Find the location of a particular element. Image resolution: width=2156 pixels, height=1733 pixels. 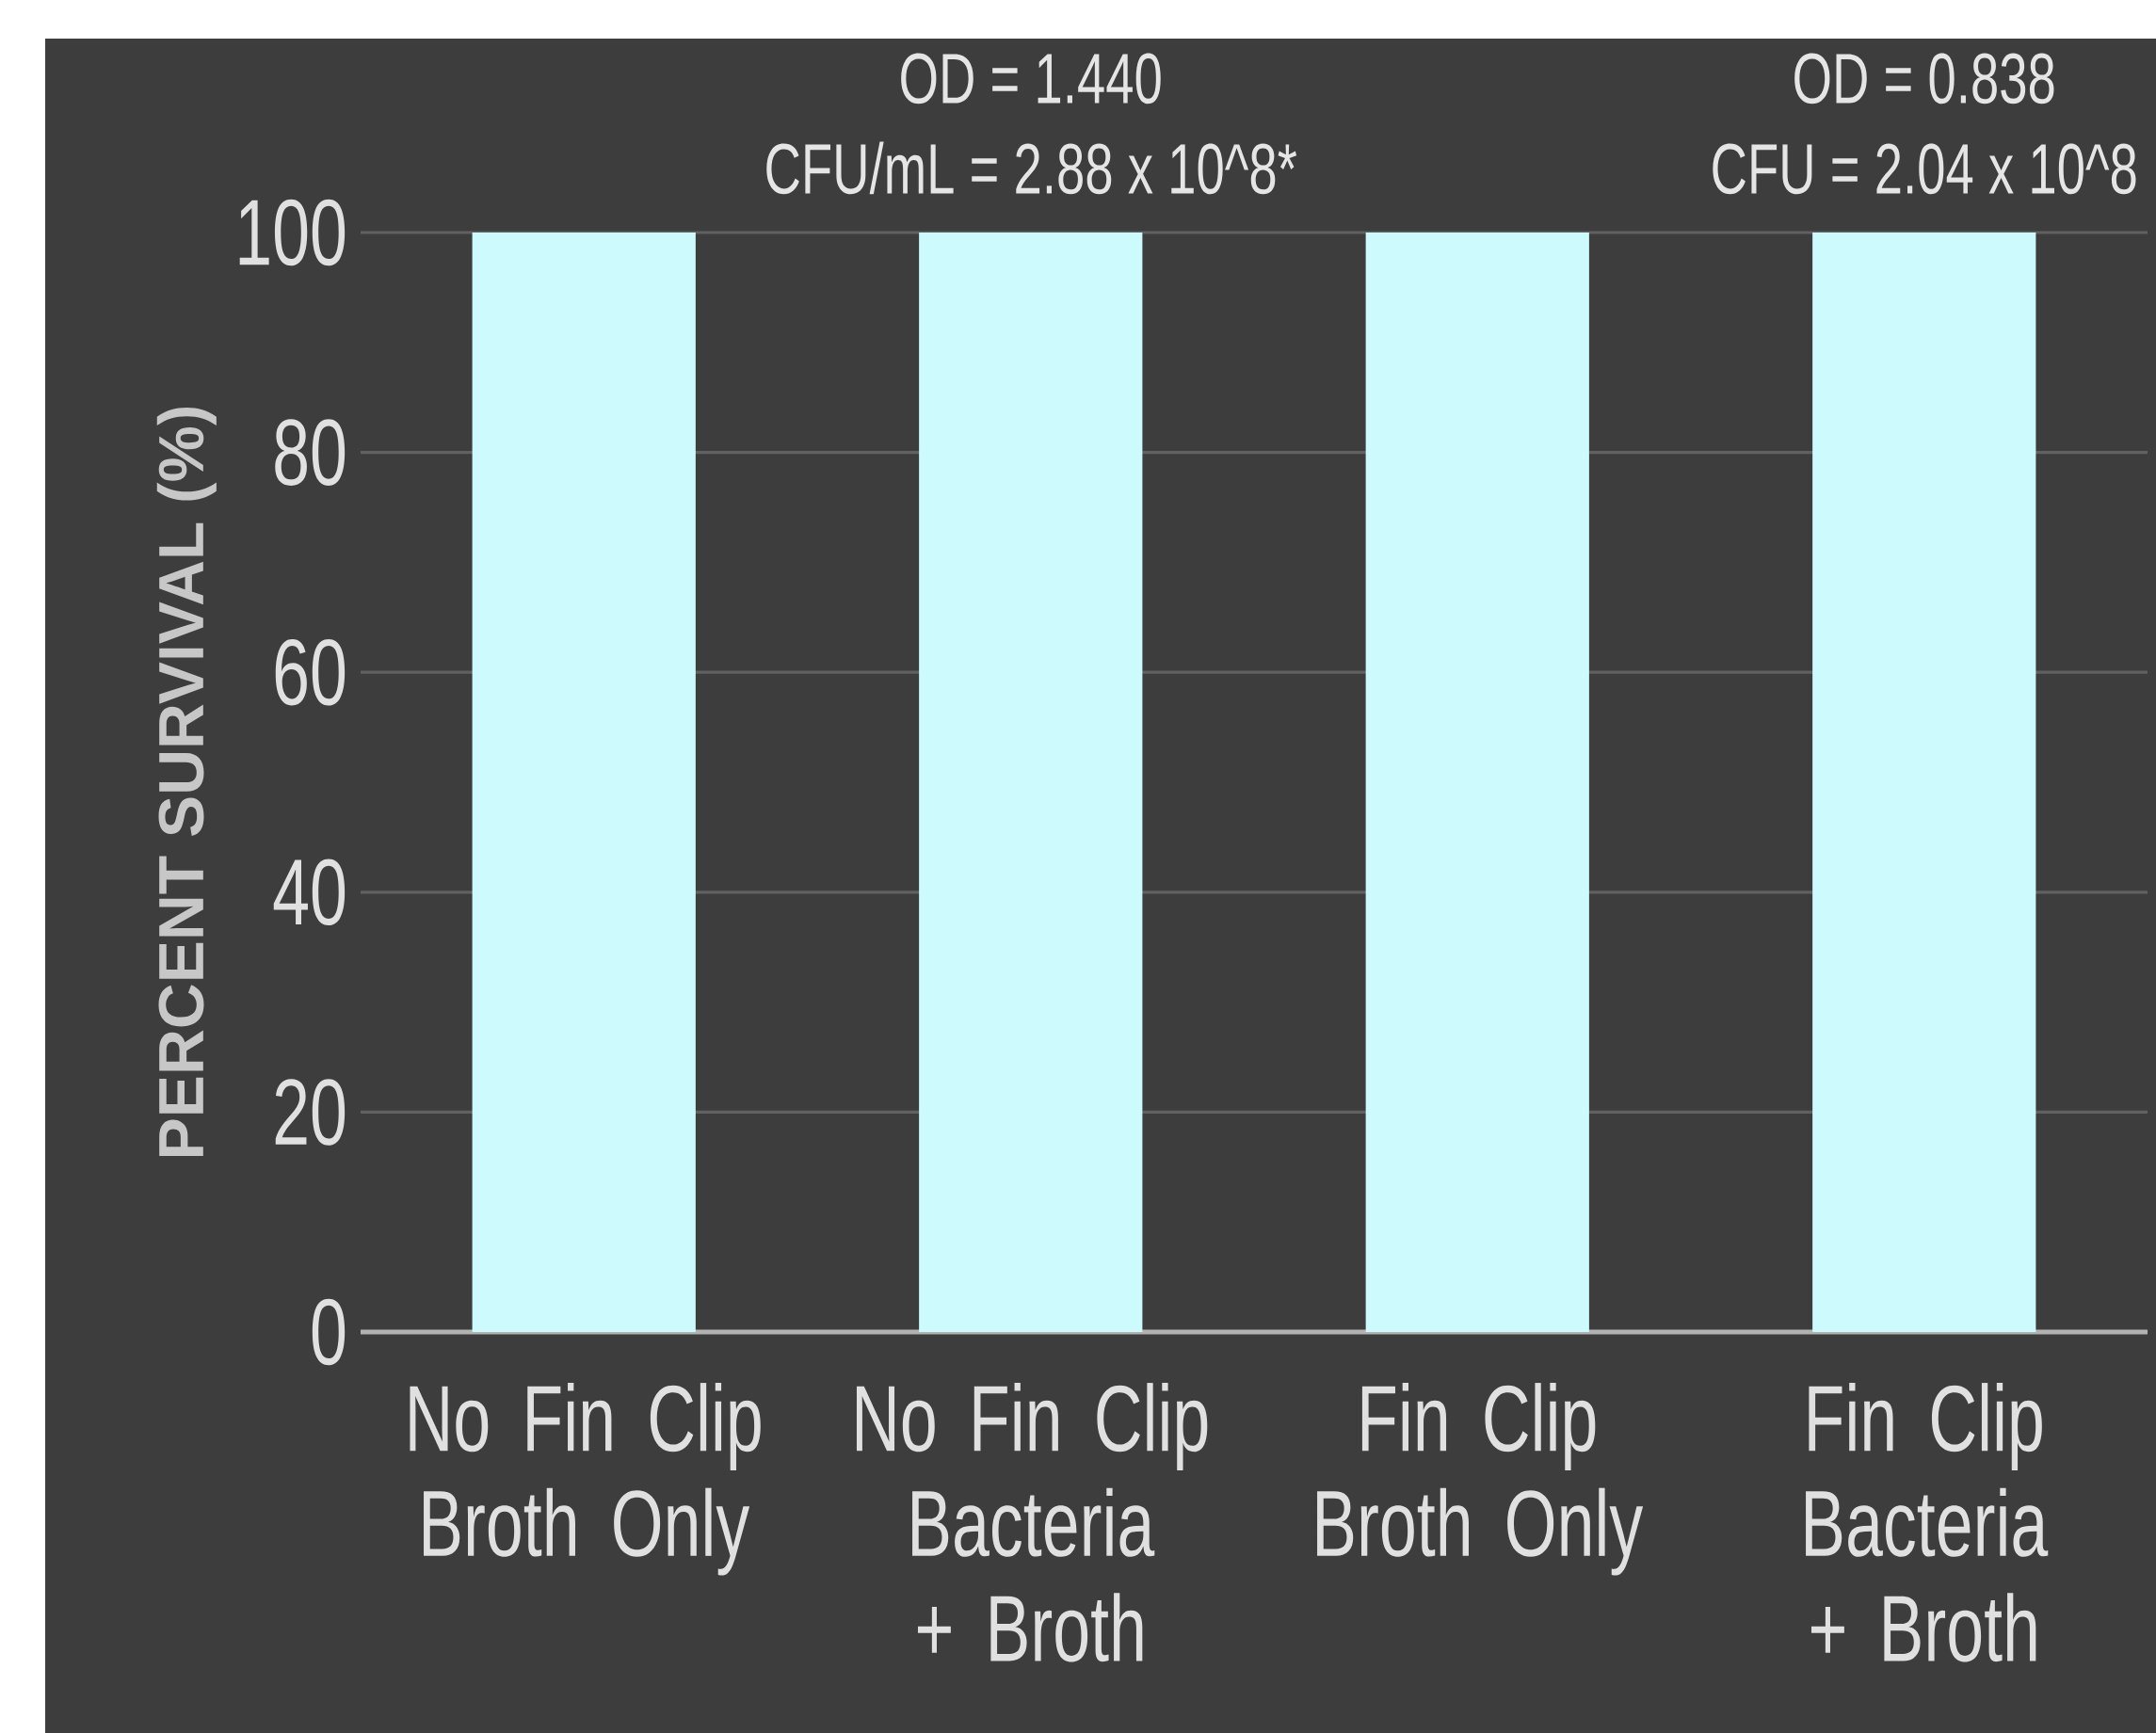

y-tick-label: 80 is located at coordinates (310, 453).